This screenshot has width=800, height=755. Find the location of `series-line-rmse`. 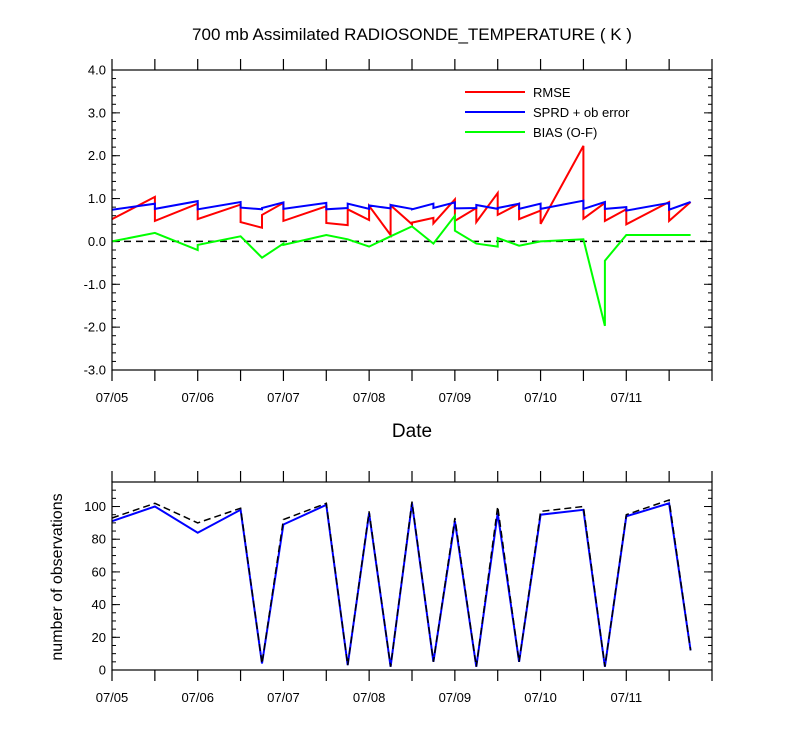

series-line-rmse is located at coordinates (401, 192).